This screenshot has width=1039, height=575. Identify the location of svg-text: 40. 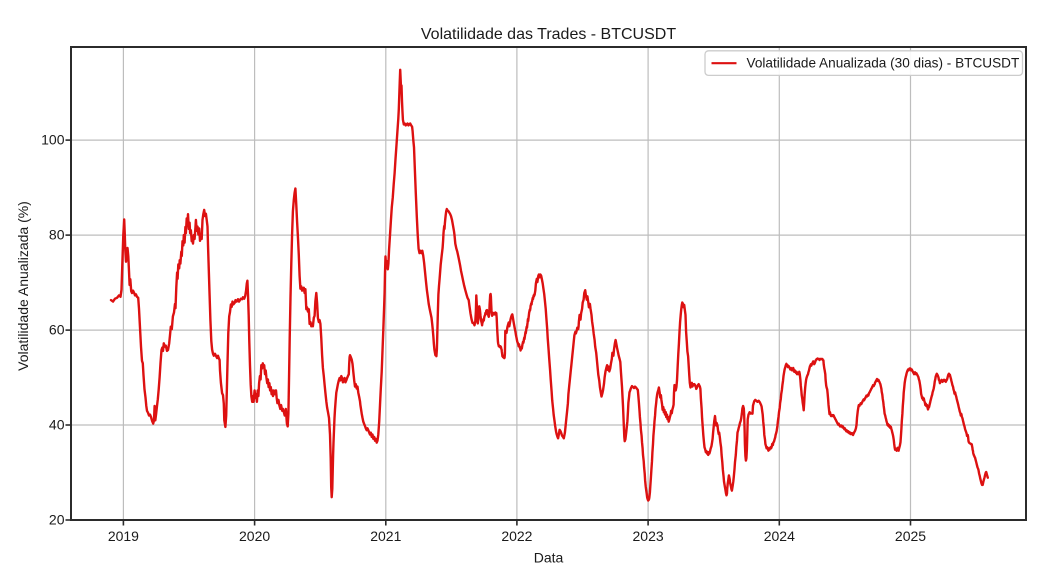
(57, 425).